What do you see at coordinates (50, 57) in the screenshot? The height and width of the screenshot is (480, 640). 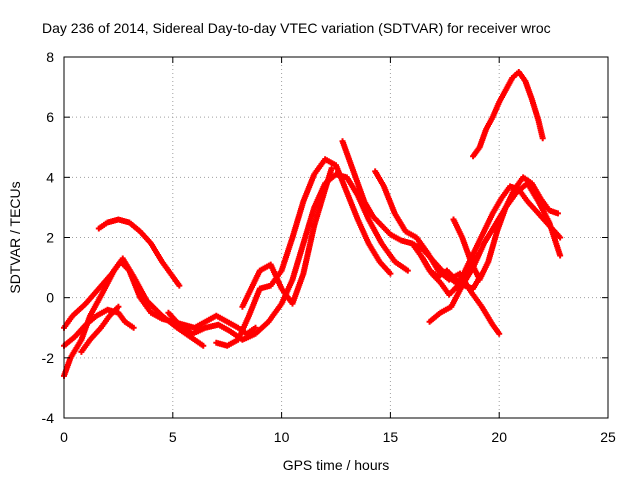 I see `y-tick-label: 8` at bounding box center [50, 57].